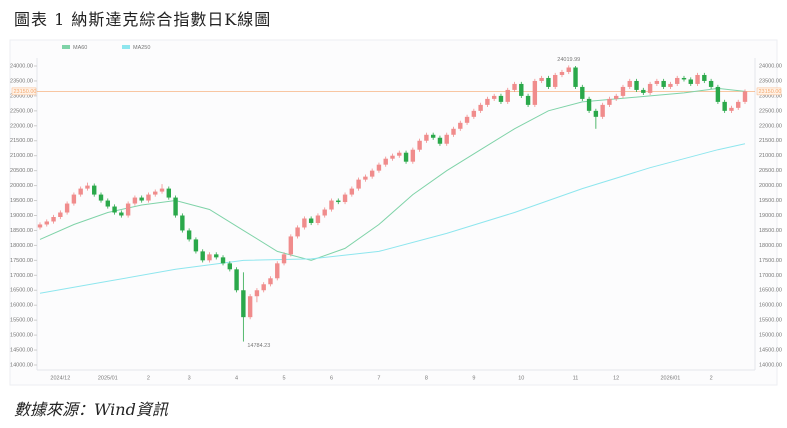 This screenshot has height=428, width=787. Describe the element at coordinates (21, 111) in the screenshot. I see `y-tick-label: 22500.00` at that location.